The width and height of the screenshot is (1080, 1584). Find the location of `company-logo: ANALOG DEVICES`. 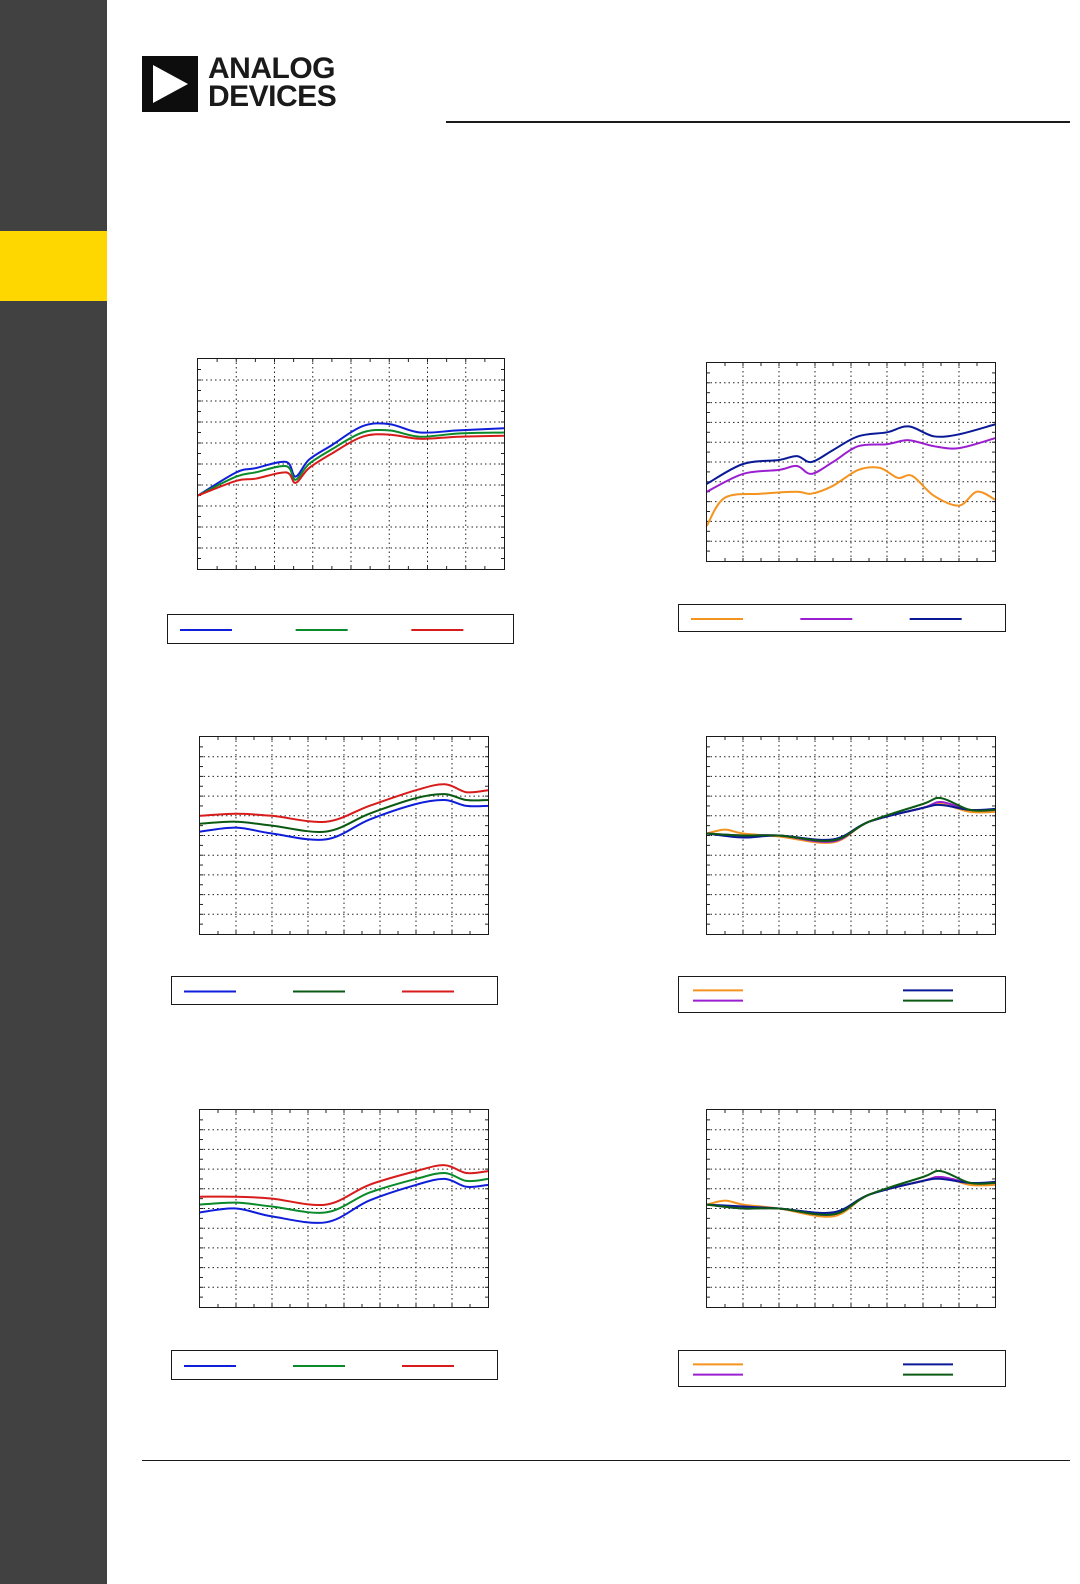

company-logo: ANALOG DEVICES is located at coordinates (247, 83).